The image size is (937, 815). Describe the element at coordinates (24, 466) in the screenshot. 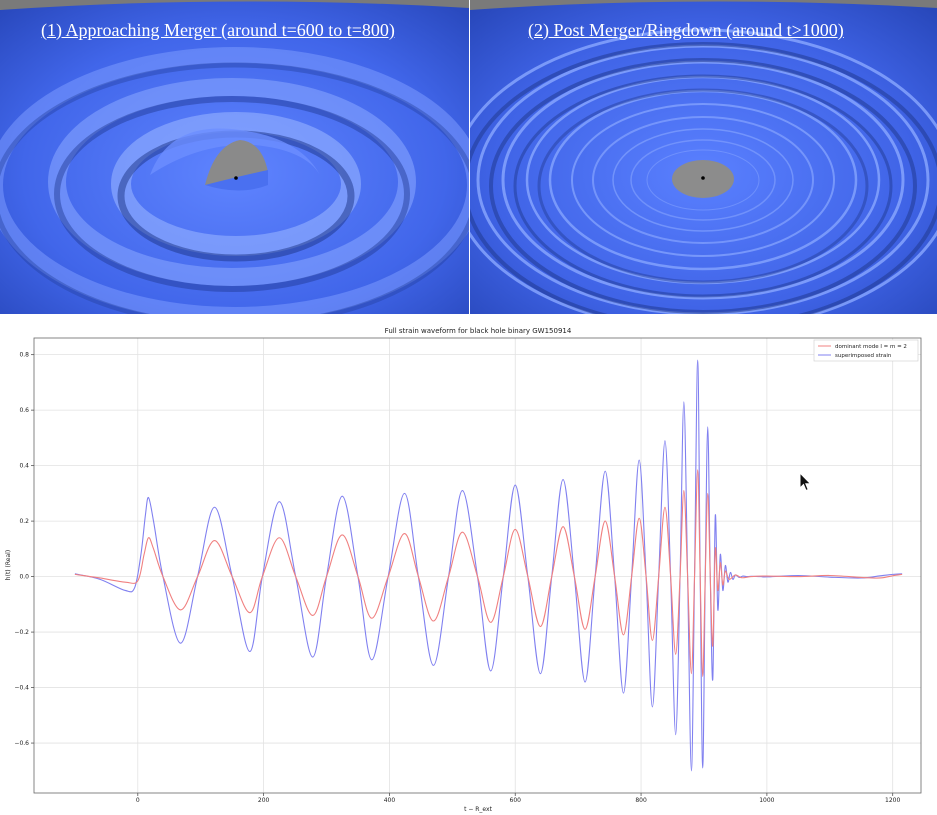

I see `y-tick-label: 0.4` at that location.